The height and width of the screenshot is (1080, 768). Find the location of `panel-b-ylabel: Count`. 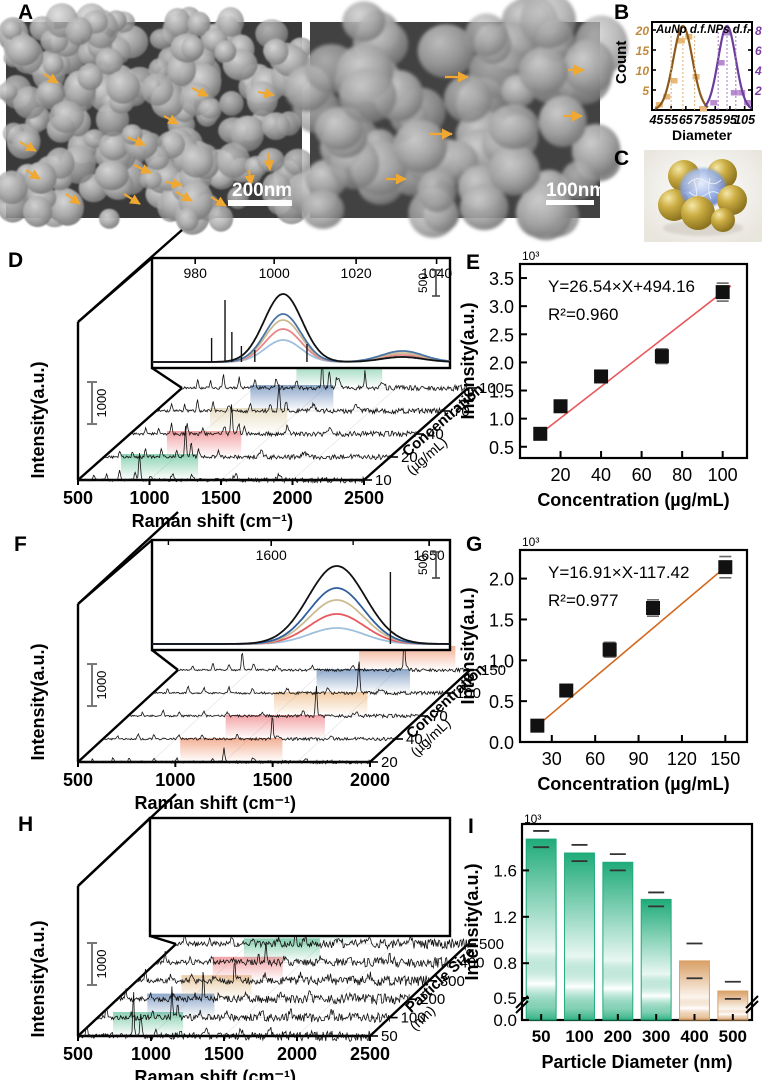

panel-b-ylabel: Count is located at coordinates (621, 62).